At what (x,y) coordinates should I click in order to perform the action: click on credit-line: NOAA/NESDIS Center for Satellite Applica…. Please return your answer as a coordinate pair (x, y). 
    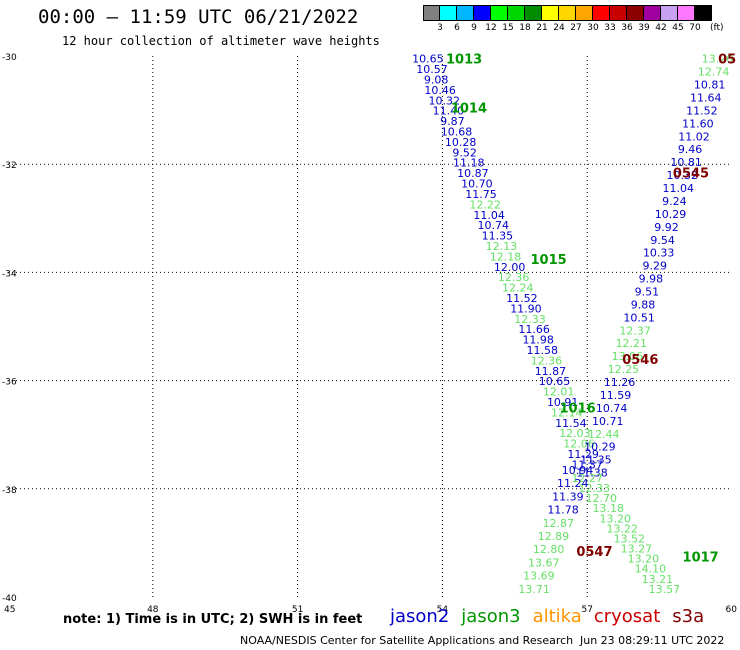
    Looking at the image, I should click on (407, 640).